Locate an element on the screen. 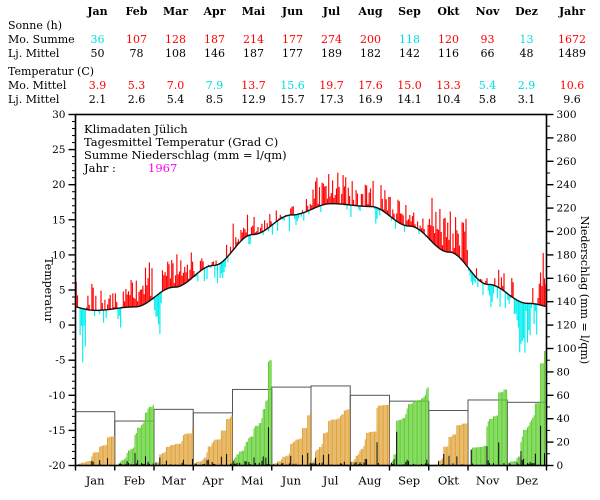 The image size is (600, 500). value-cell: 15.0 is located at coordinates (409, 85).